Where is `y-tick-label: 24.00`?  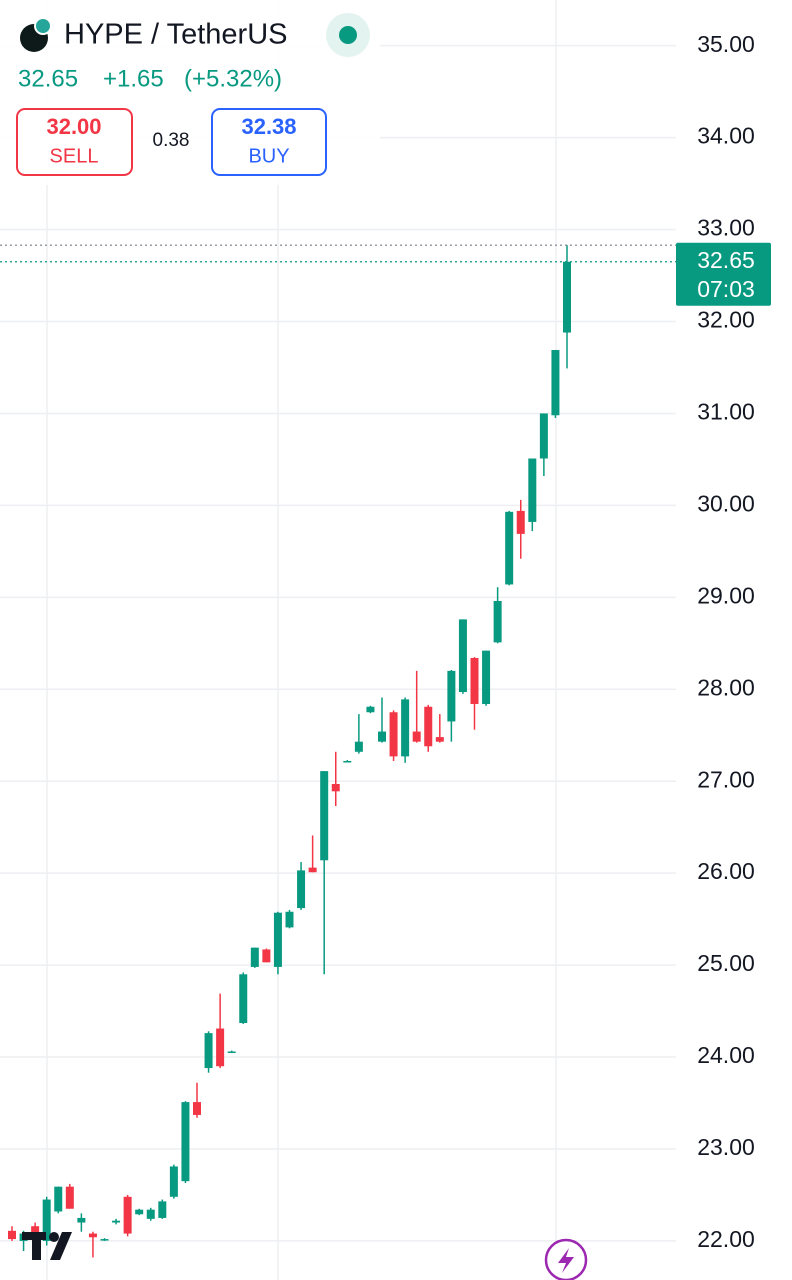
y-tick-label: 24.00 is located at coordinates (726, 1055).